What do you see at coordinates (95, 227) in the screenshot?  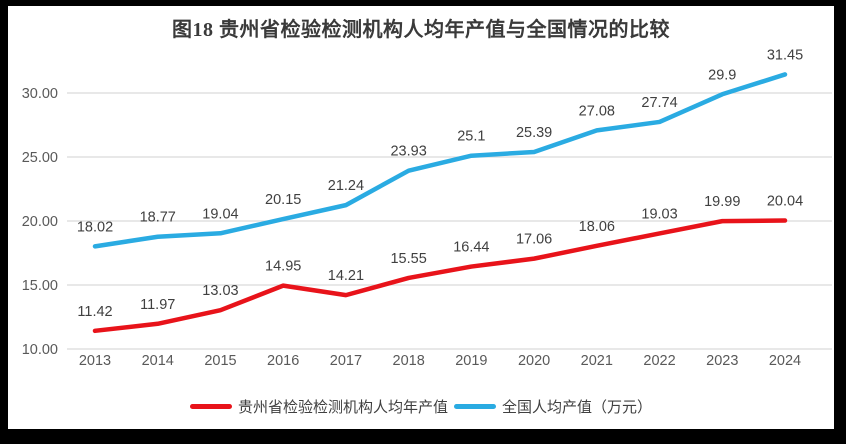 I see `svg-text: 18.02` at bounding box center [95, 227].